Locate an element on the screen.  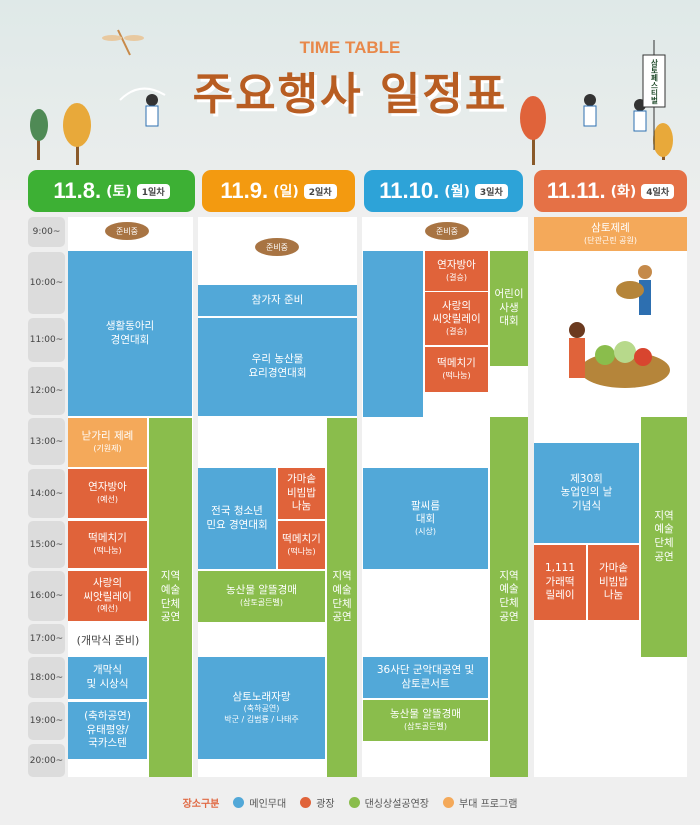
day-header: 11.8. (토) 1일차 is located at coordinates (111, 191).